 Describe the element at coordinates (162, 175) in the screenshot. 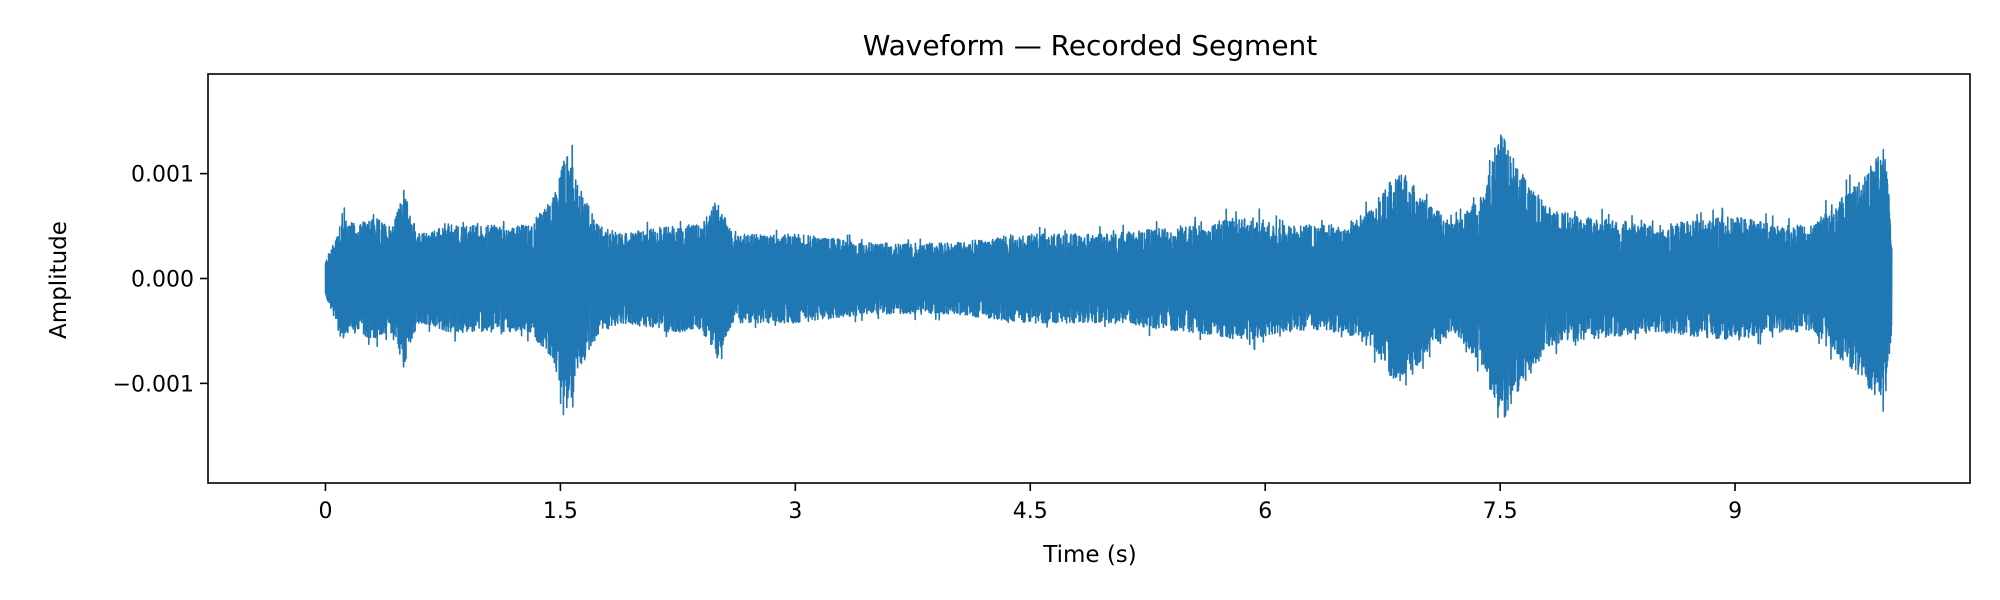

I see `y-tick-label: 0.001` at that location.